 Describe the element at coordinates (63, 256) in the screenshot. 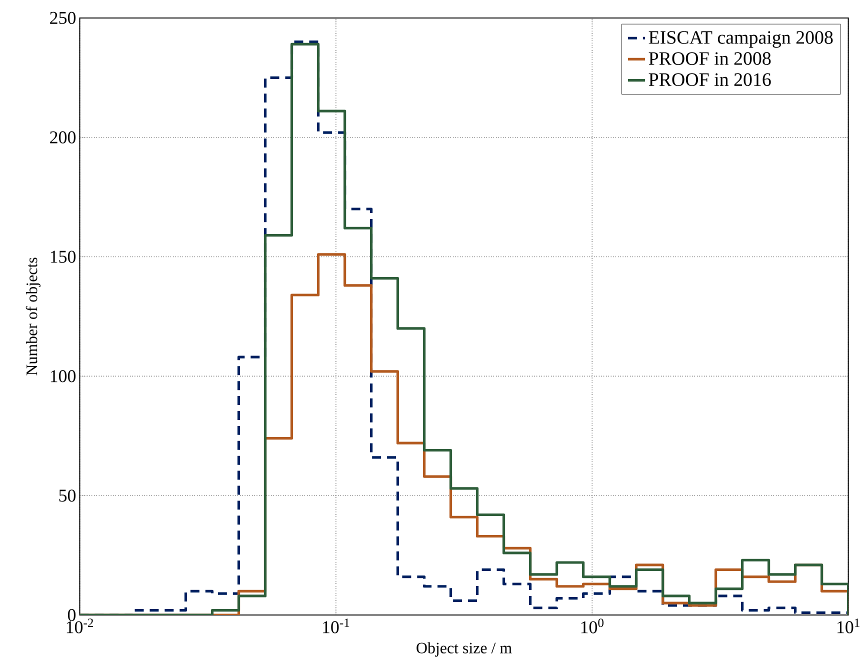

I see `y-tick-label: 150` at that location.